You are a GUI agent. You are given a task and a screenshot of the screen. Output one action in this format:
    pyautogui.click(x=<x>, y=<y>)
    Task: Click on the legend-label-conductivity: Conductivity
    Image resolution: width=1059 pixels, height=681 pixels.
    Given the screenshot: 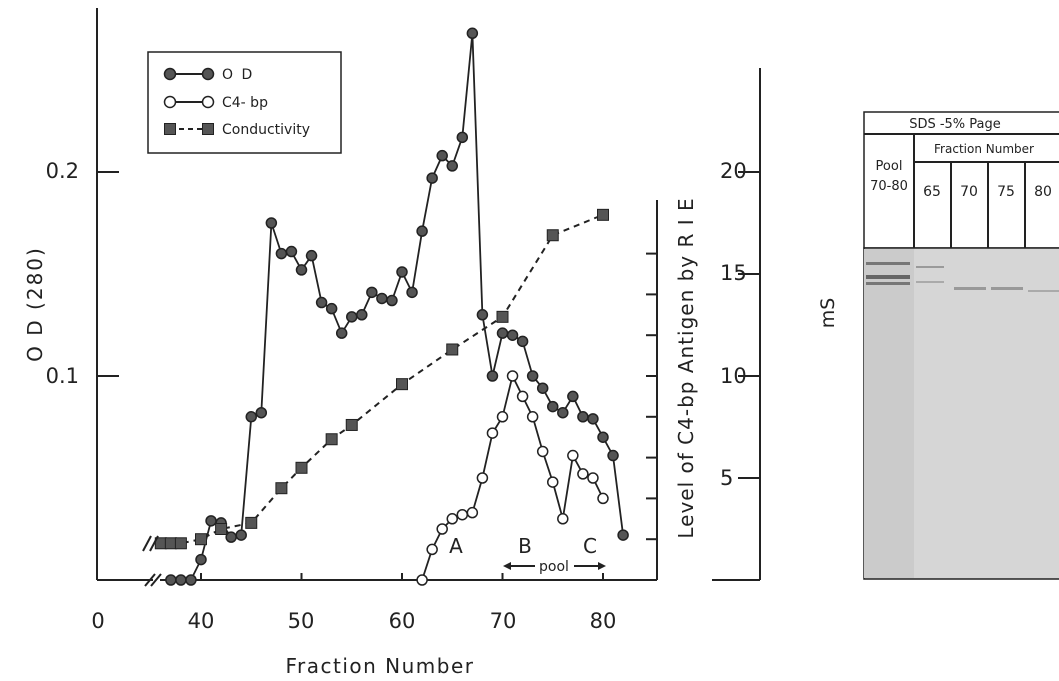 What is the action you would take?
    pyautogui.click(x=266, y=130)
    